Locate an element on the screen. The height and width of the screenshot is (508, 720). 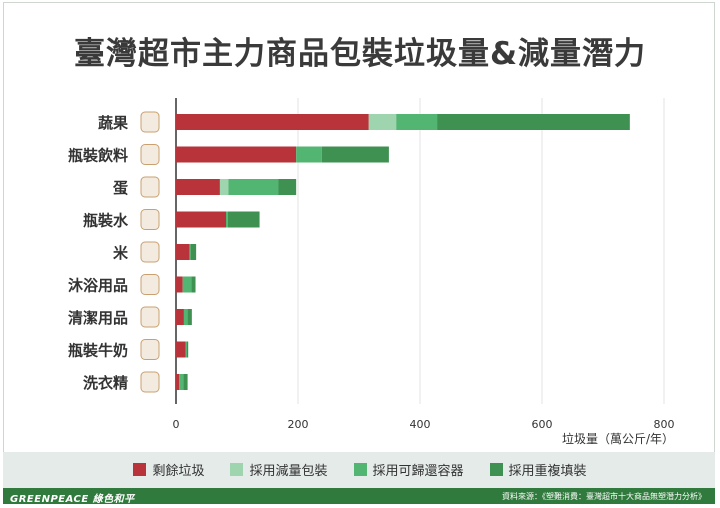
source-note: 資料來源：《塑難消費：臺灣超市十大商品無塑潛力分析》 is located at coordinates (604, 496).